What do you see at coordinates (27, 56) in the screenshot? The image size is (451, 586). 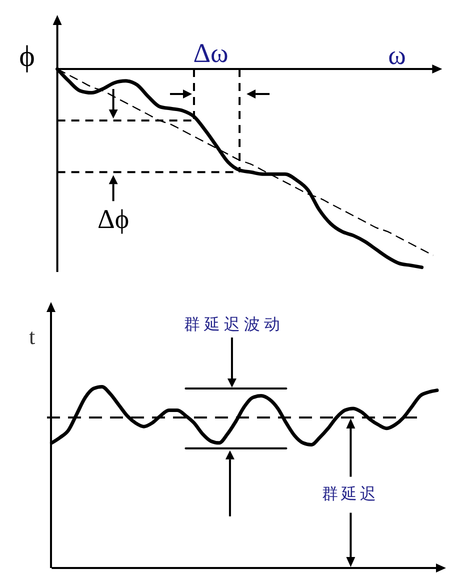 I see `y-axis-title: ϕ` at bounding box center [27, 56].